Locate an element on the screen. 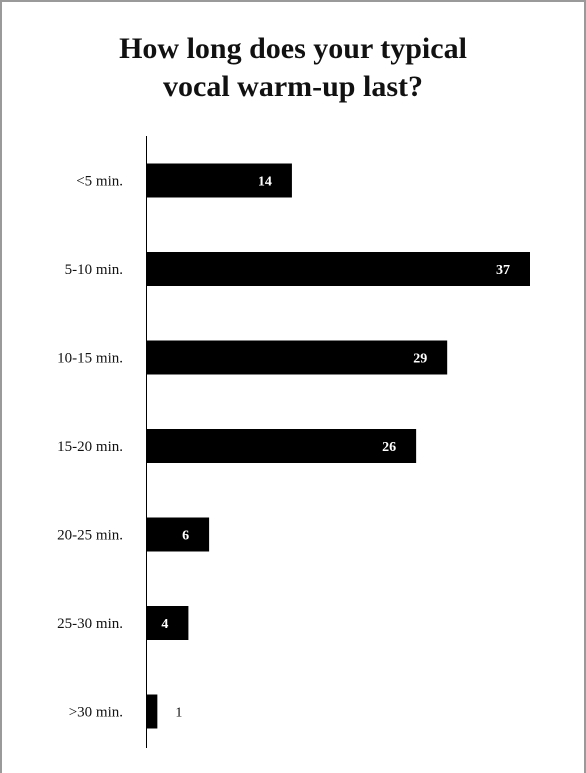  value-label: 26 is located at coordinates (389, 447).